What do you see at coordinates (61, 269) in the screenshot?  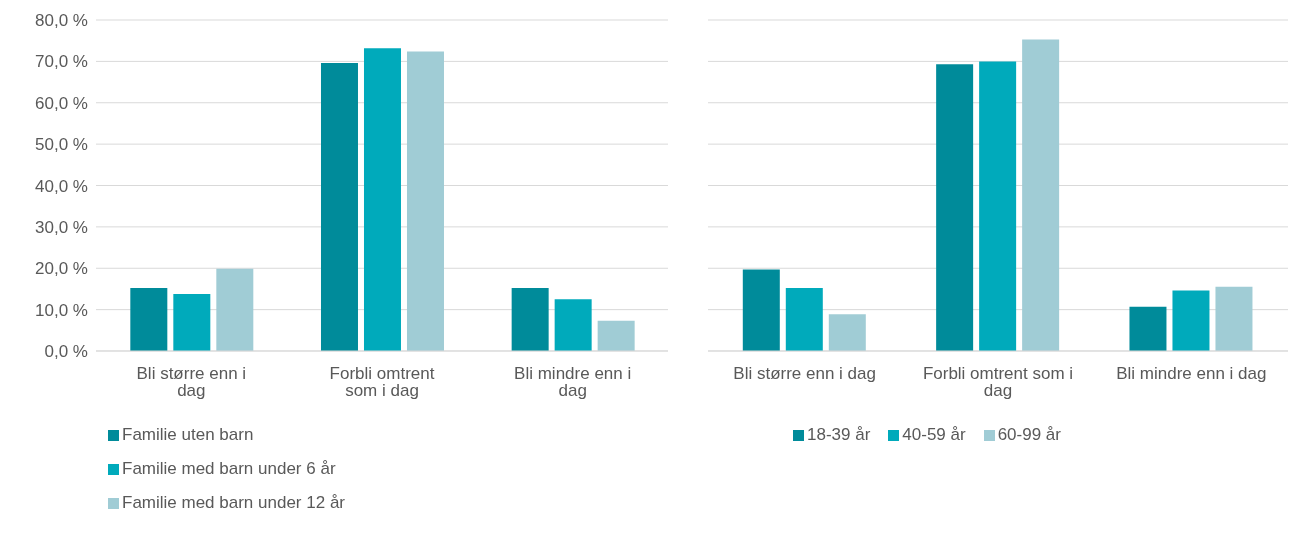 I see `y-tick-label: 20,0 %` at bounding box center [61, 269].